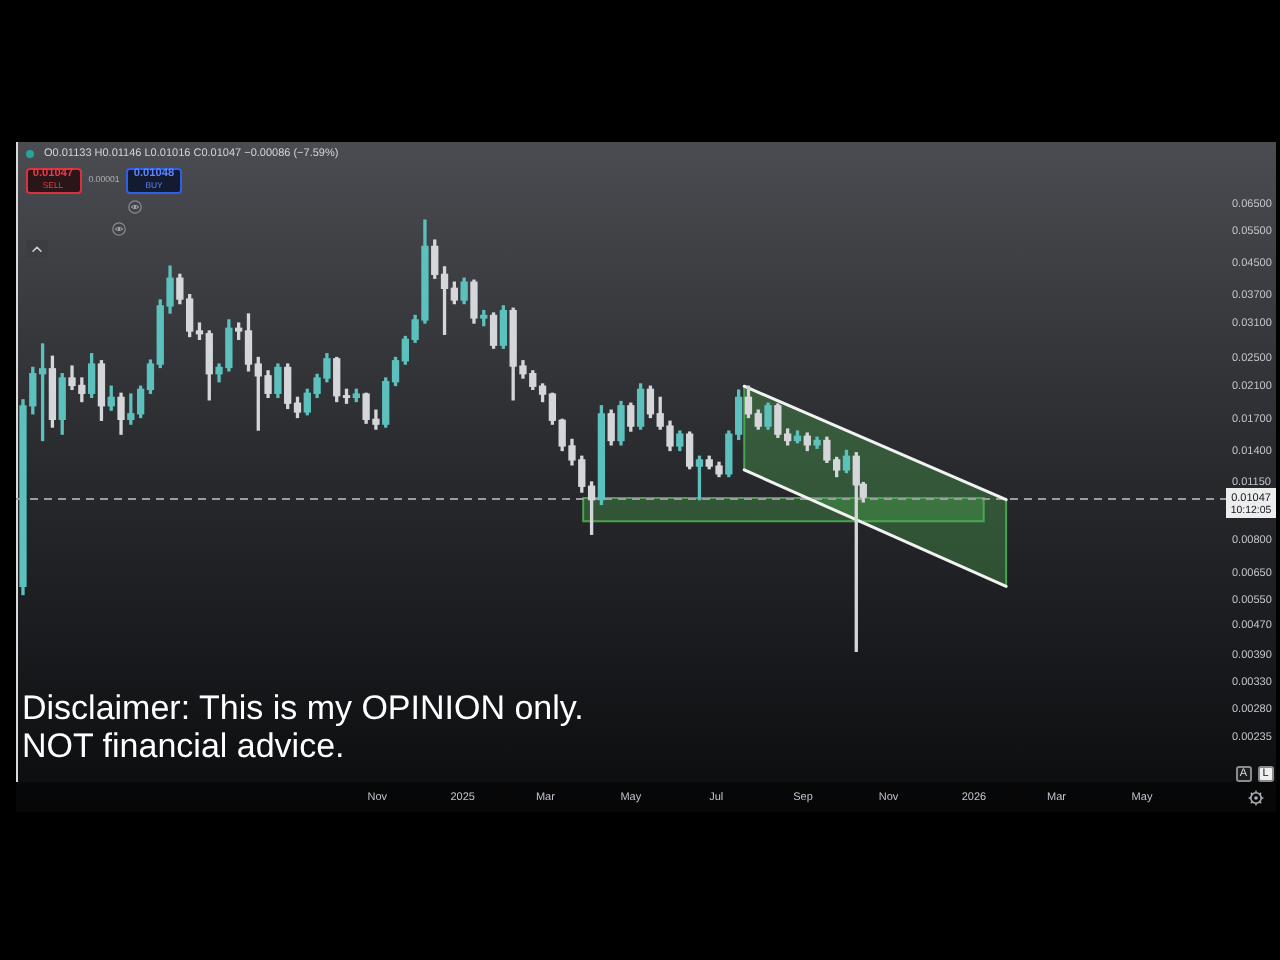 This screenshot has height=960, width=1280. Describe the element at coordinates (183, 746) in the screenshot. I see `annotation: NOT financial advice.` at that location.